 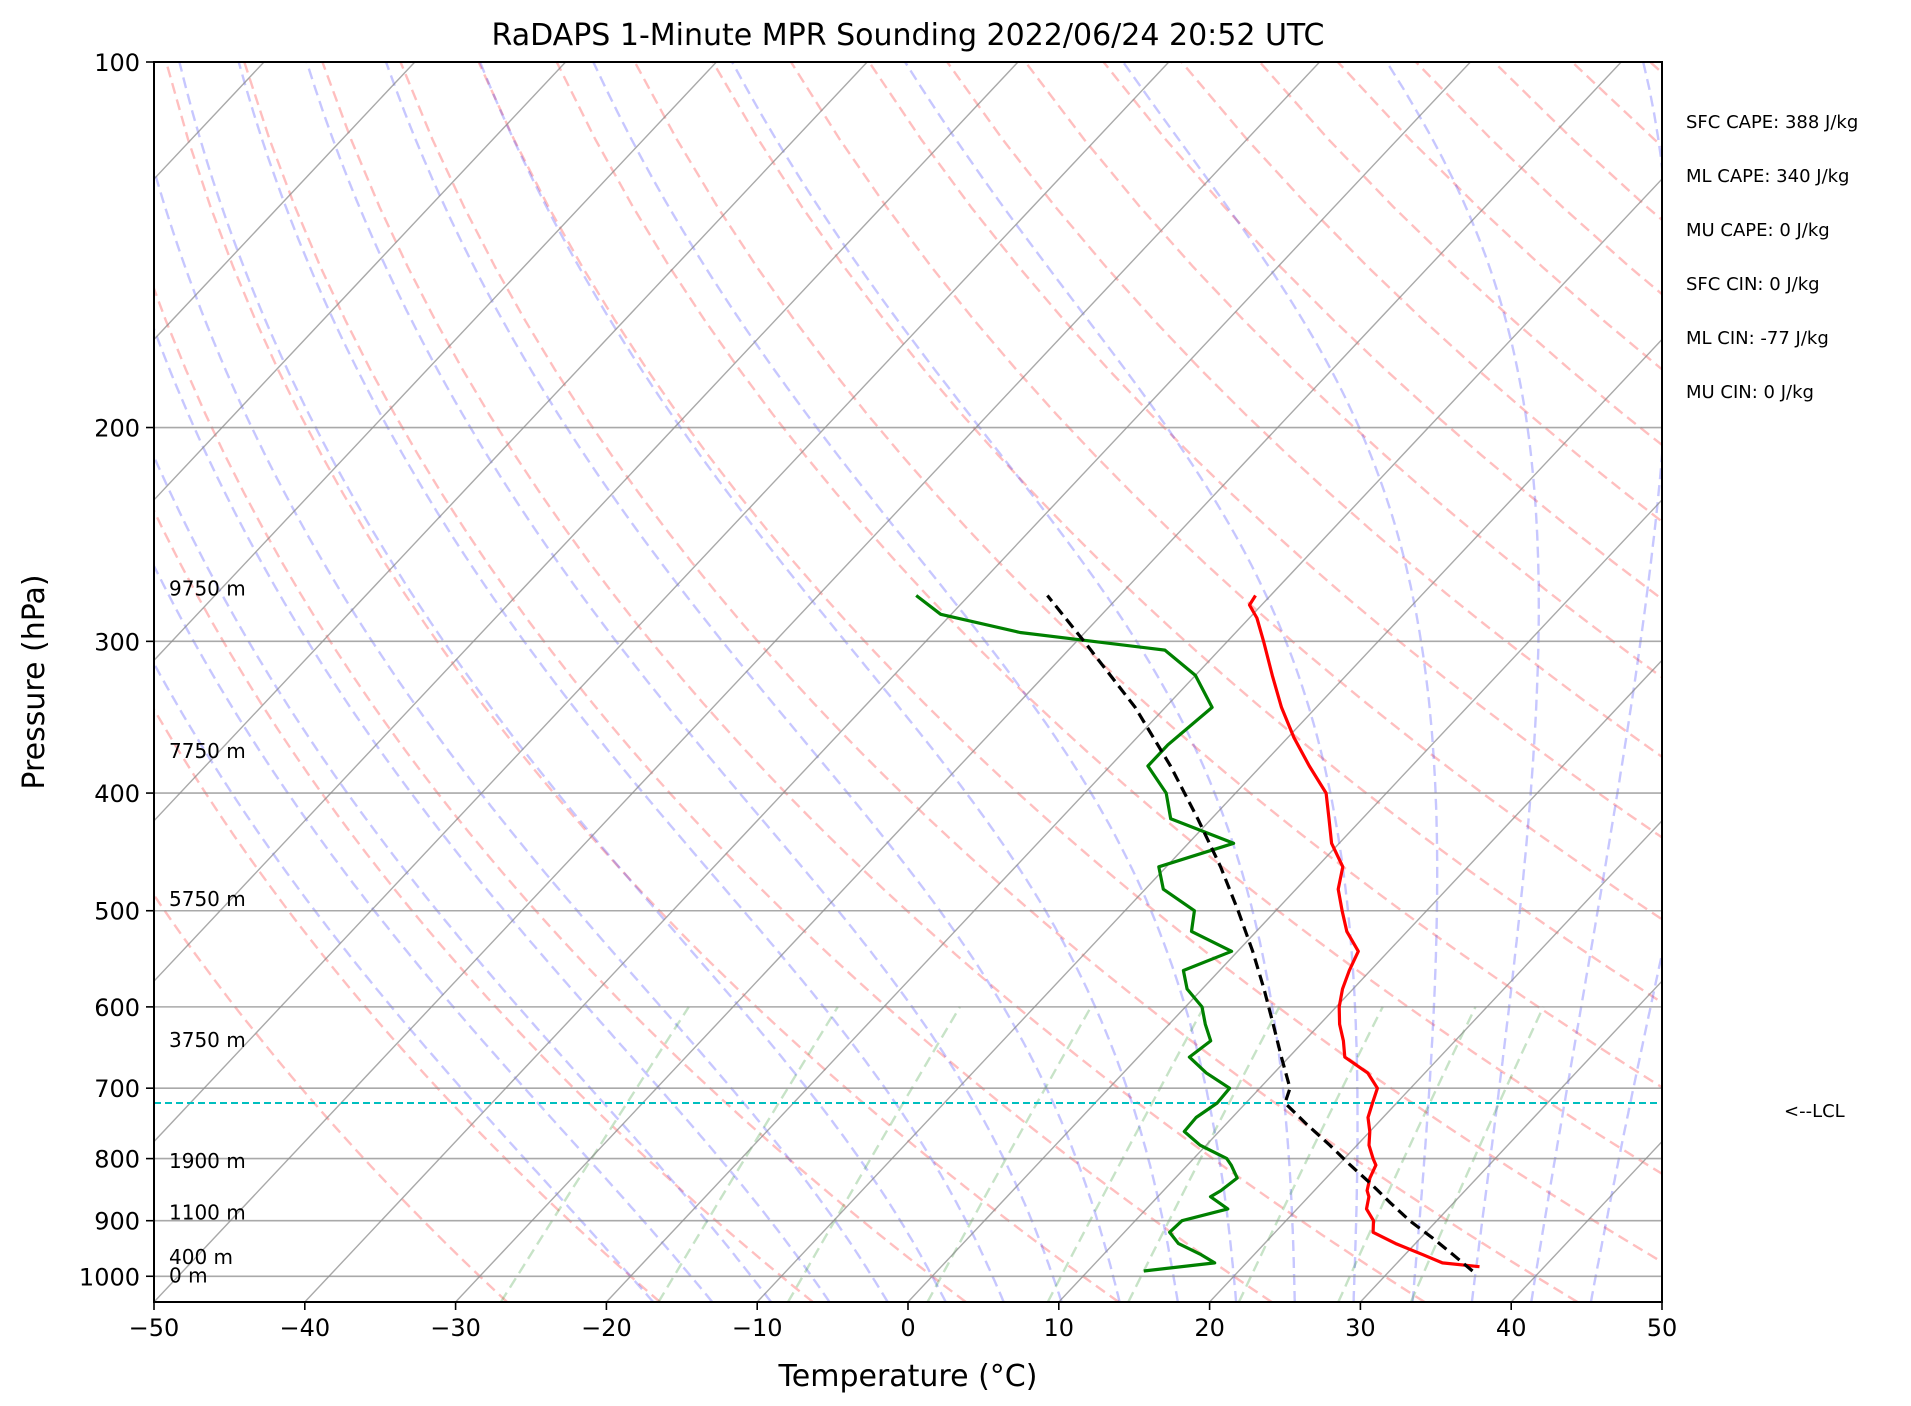 I want to click on height-label: 1100 m, so click(x=207, y=1213).